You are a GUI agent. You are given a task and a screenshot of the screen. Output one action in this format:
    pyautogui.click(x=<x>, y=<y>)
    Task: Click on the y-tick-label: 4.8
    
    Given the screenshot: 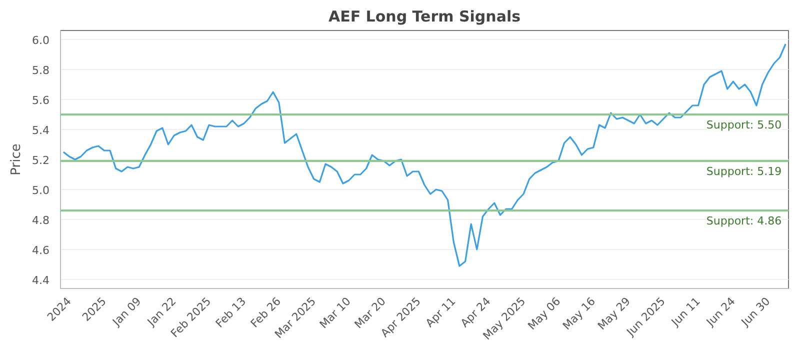 What is the action you would take?
    pyautogui.click(x=41, y=220)
    